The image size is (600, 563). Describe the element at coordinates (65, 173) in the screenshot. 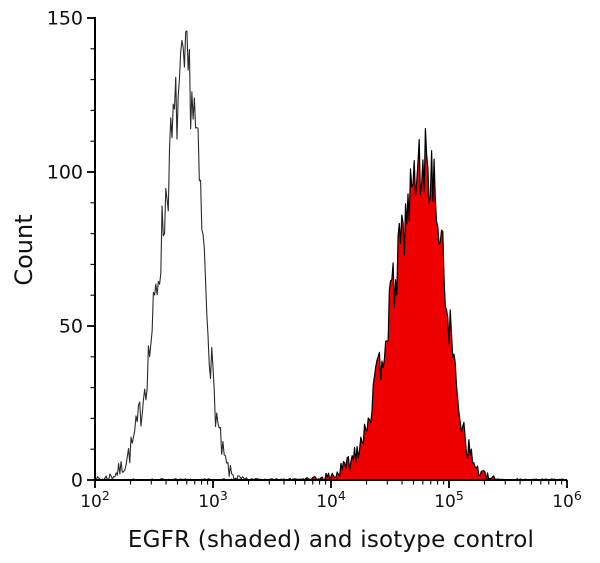

I see `y-tick-label: 100` at that location.